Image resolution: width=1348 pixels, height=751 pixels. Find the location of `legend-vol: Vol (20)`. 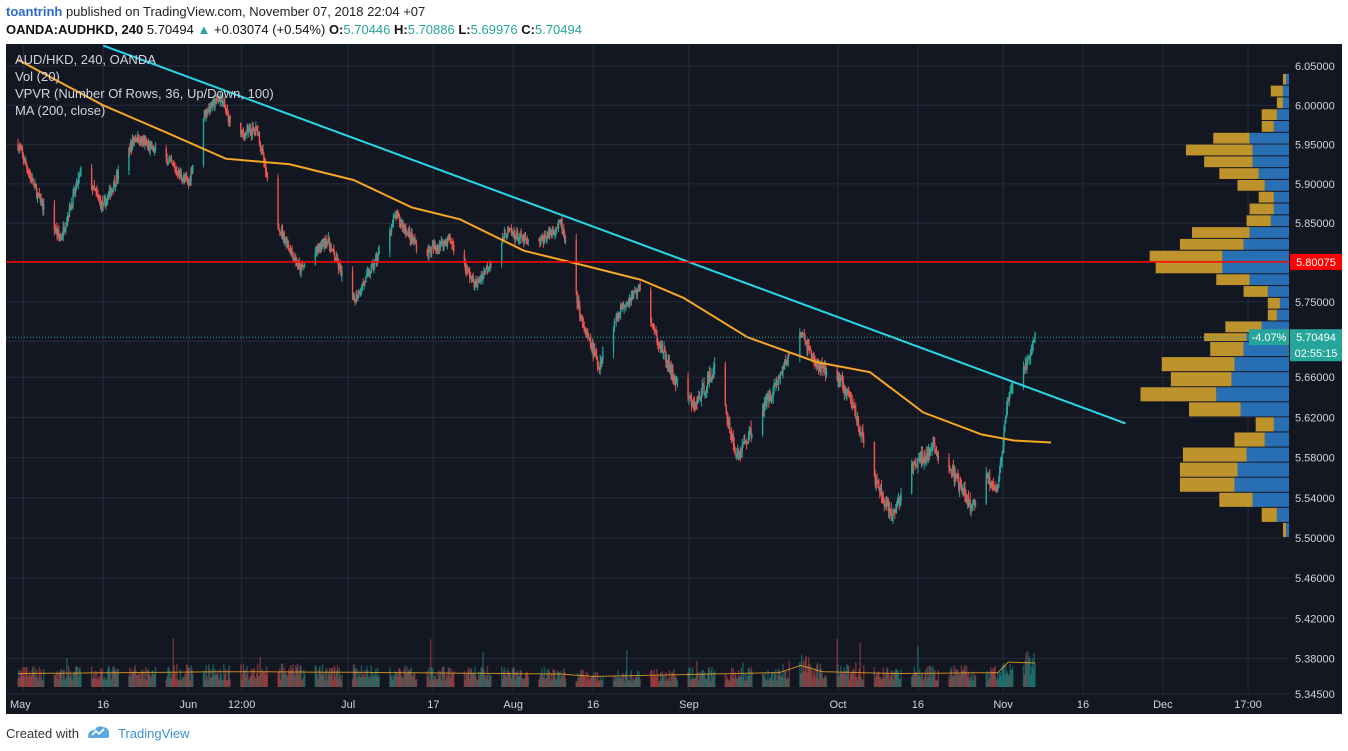

legend-vol: Vol (20) is located at coordinates (37, 76).